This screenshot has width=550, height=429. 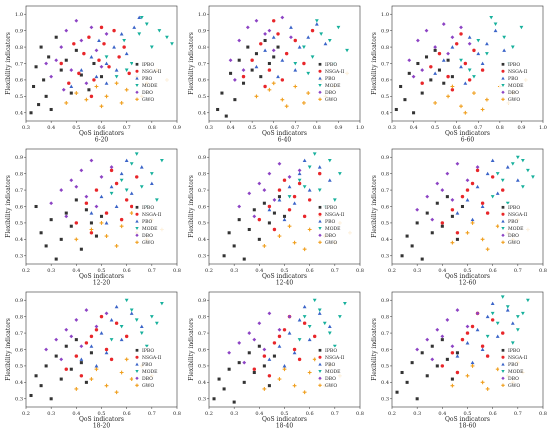 What do you see at coordinates (385, 15) in the screenshot?
I see `y-tick-label: 1.0` at bounding box center [385, 15].